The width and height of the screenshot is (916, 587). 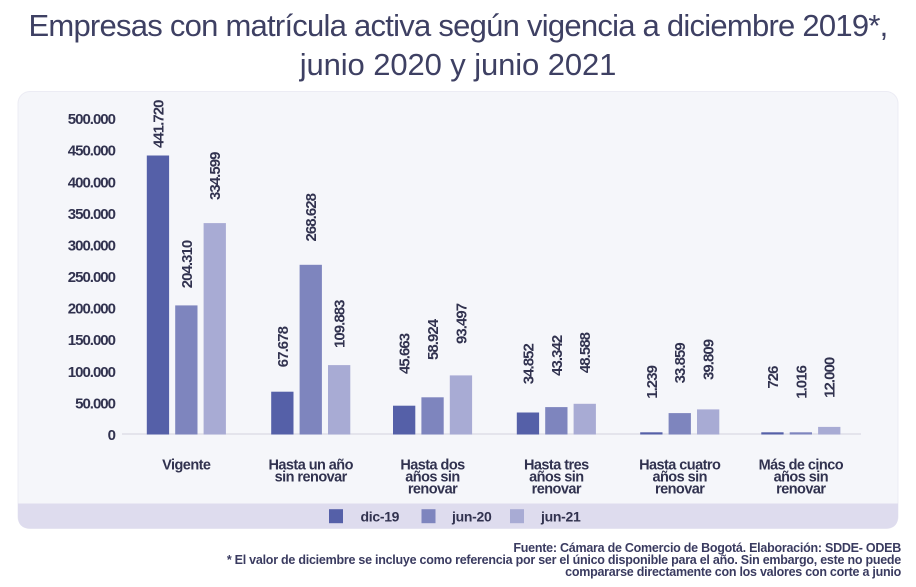 I want to click on svg-text: Hasta tres, so click(x=556, y=465).